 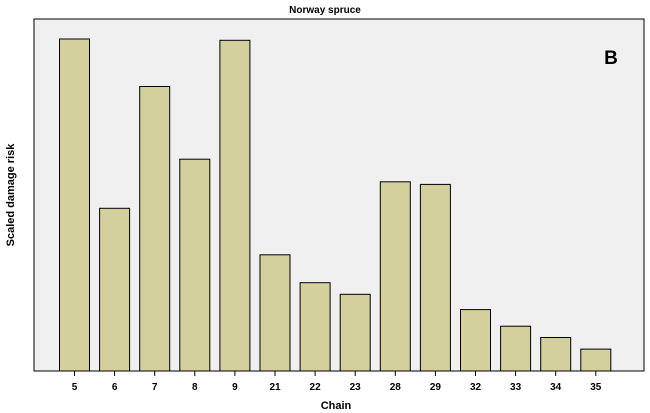 What do you see at coordinates (556, 387) in the screenshot?
I see `x-tick-label: 34` at bounding box center [556, 387].